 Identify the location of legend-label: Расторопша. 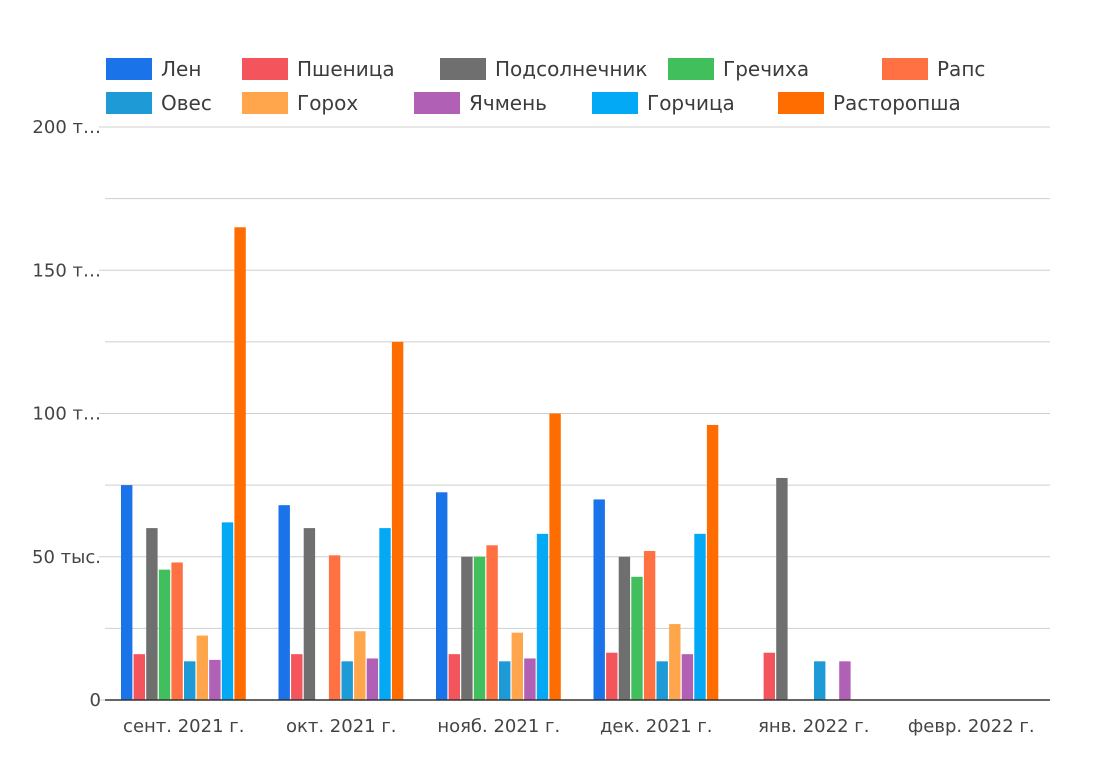
(897, 103).